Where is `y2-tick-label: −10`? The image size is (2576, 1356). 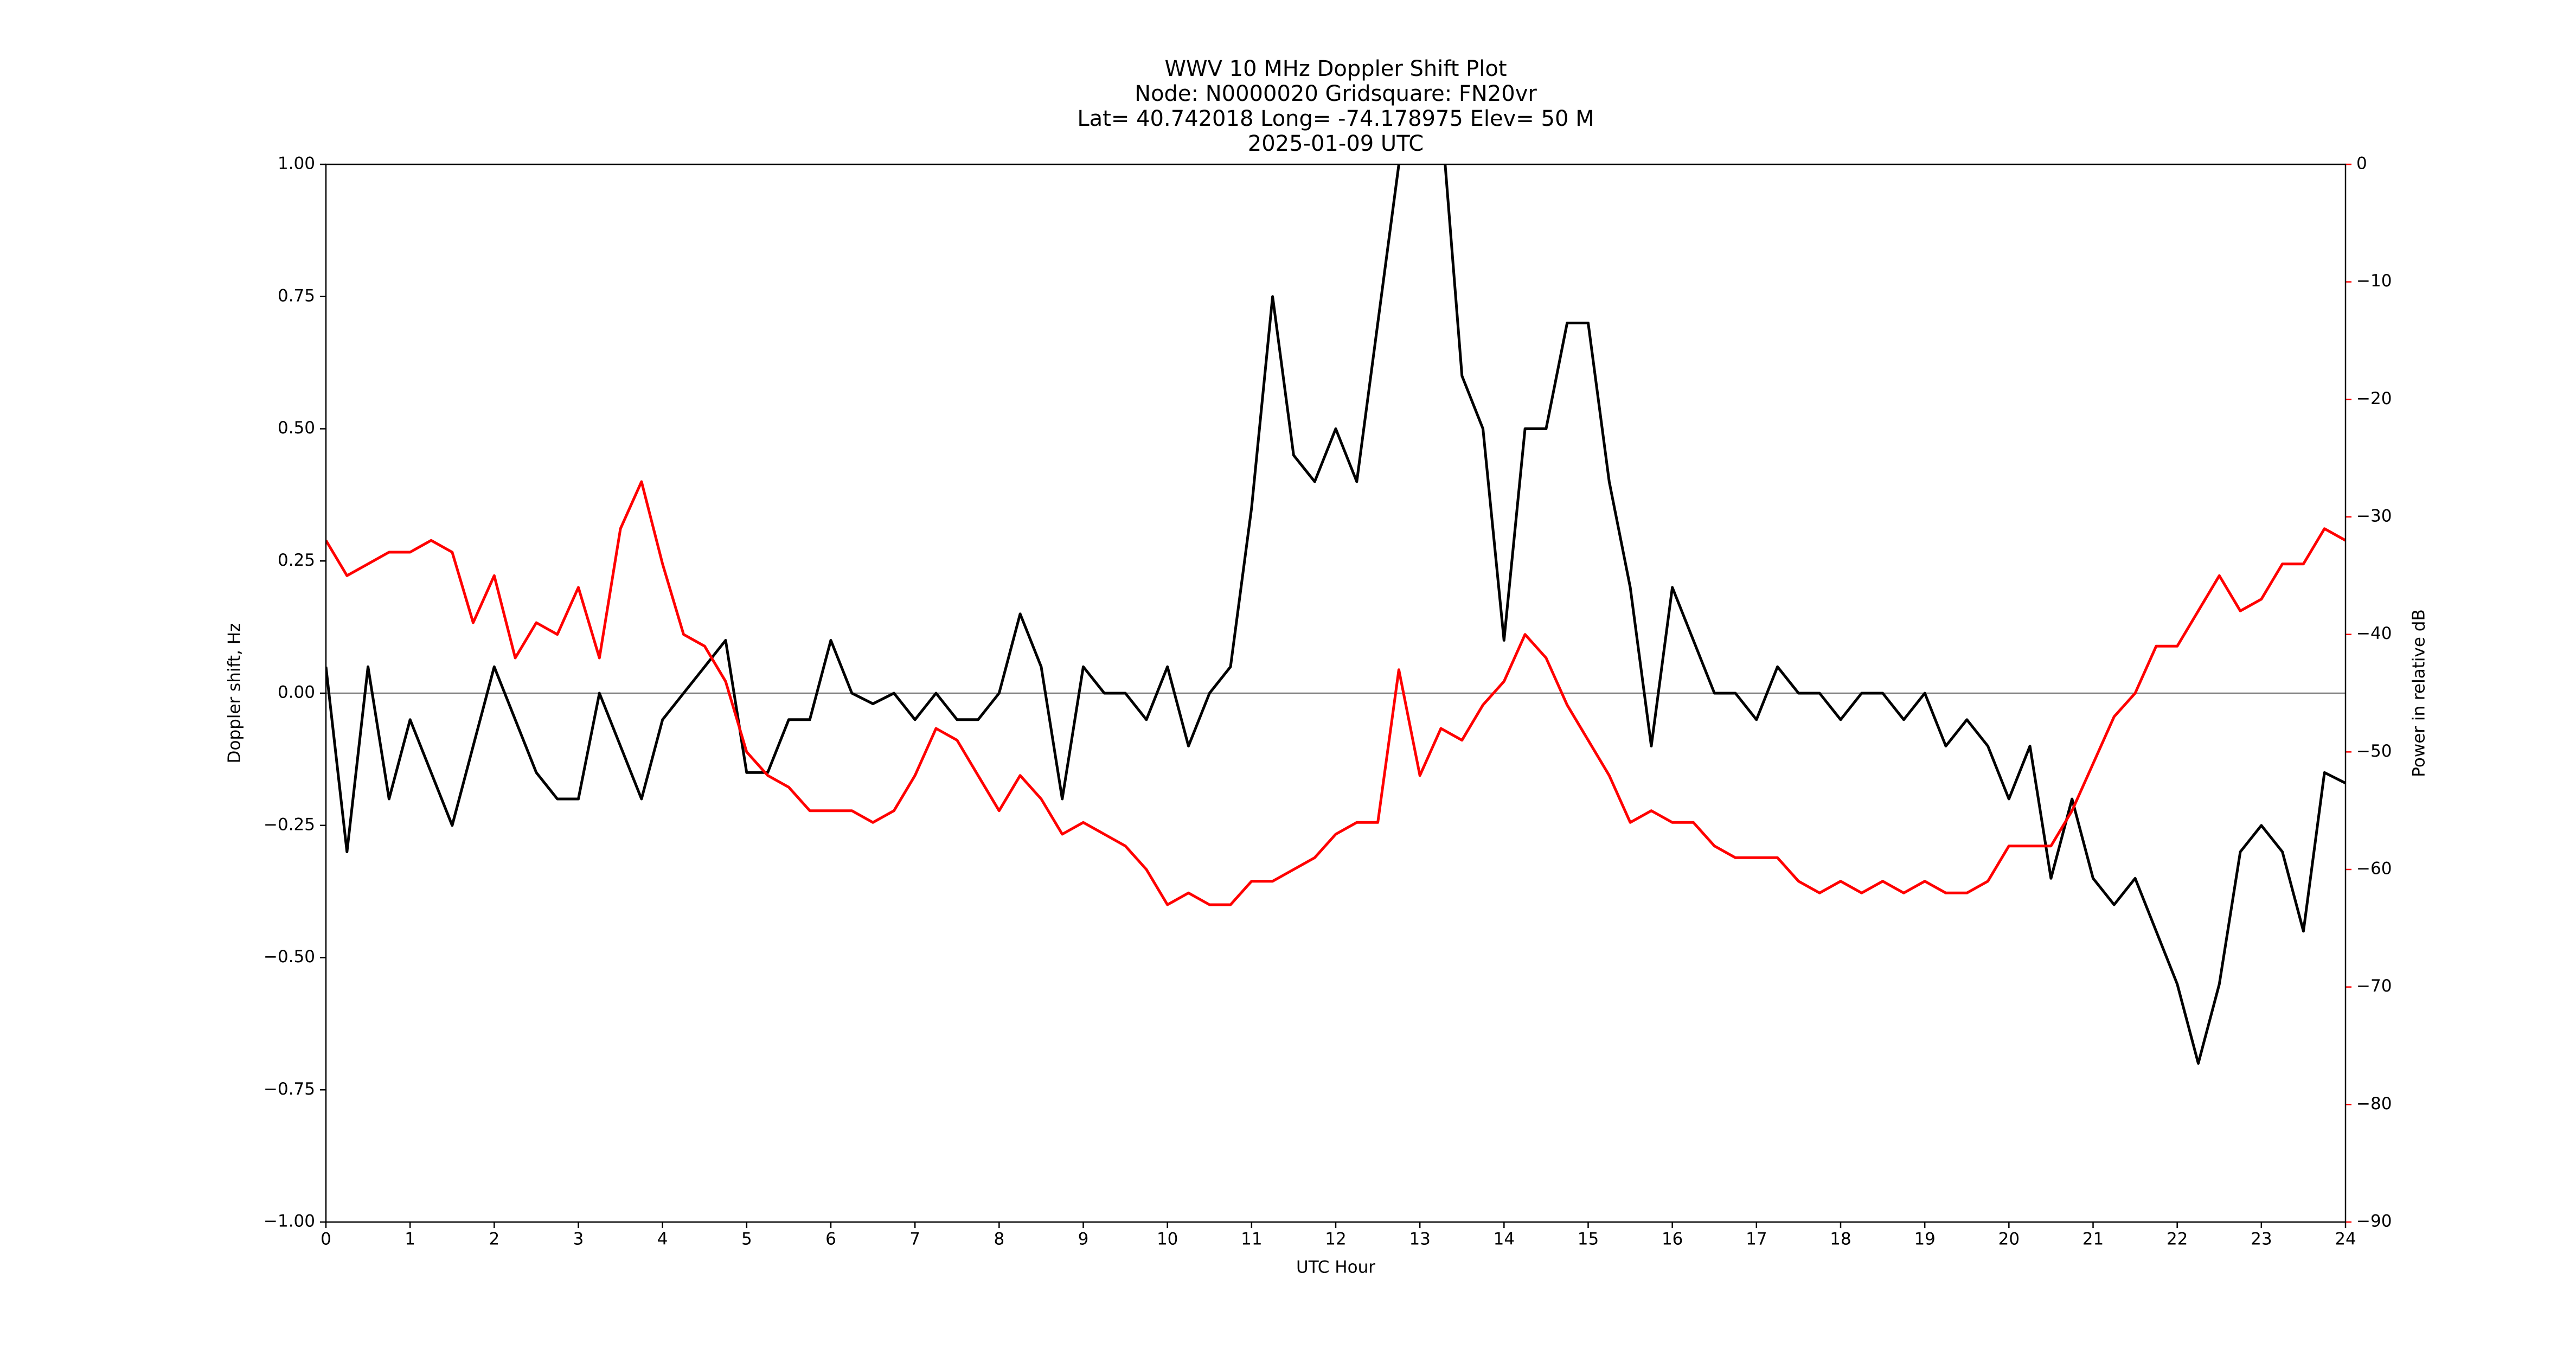
y2-tick-label: −10 is located at coordinates (2374, 281).